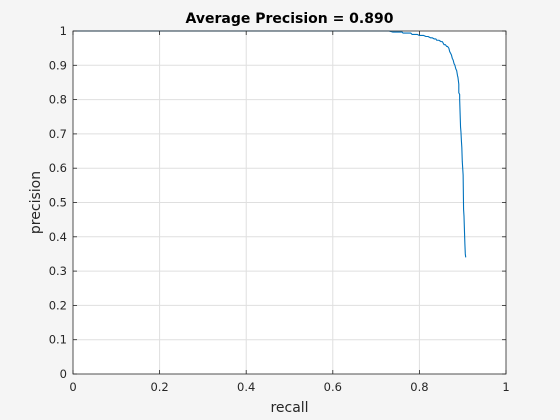 The height and width of the screenshot is (420, 560). I want to click on y-tick-label: 0.2, so click(58, 305).